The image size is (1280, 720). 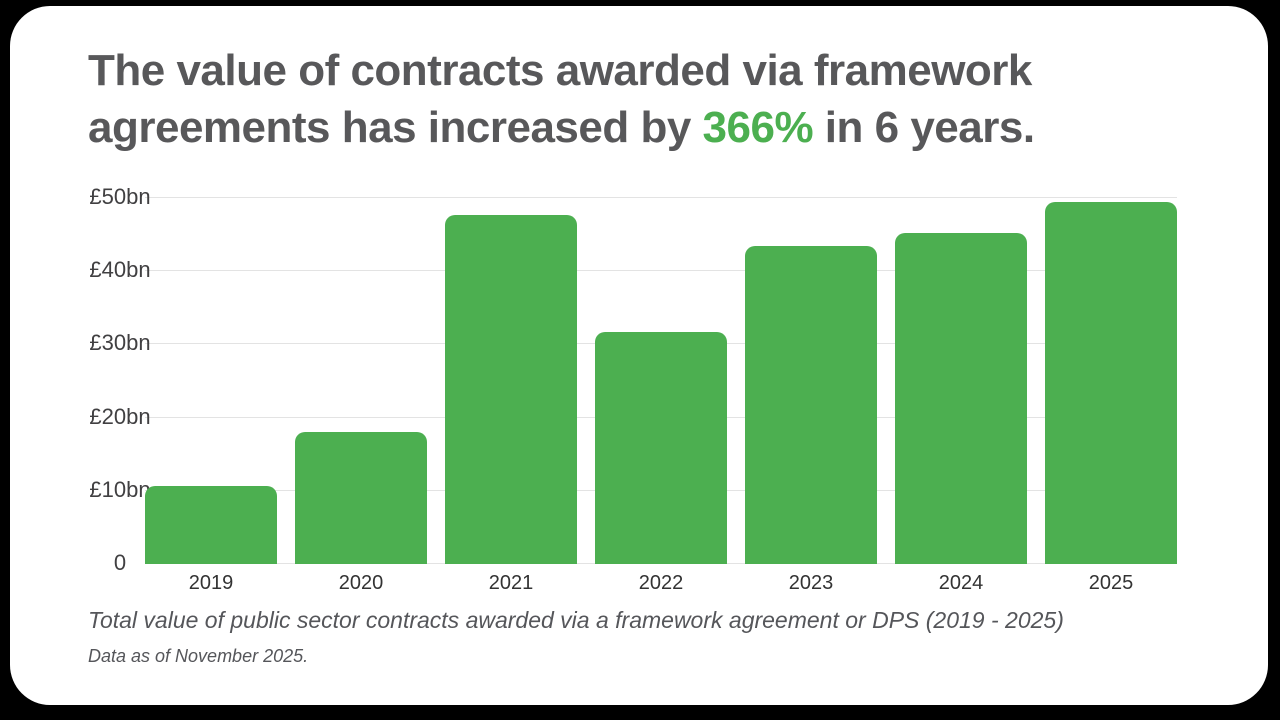 What do you see at coordinates (198, 656) in the screenshot?
I see `chart-date-caption: Data as of November 2025.` at bounding box center [198, 656].